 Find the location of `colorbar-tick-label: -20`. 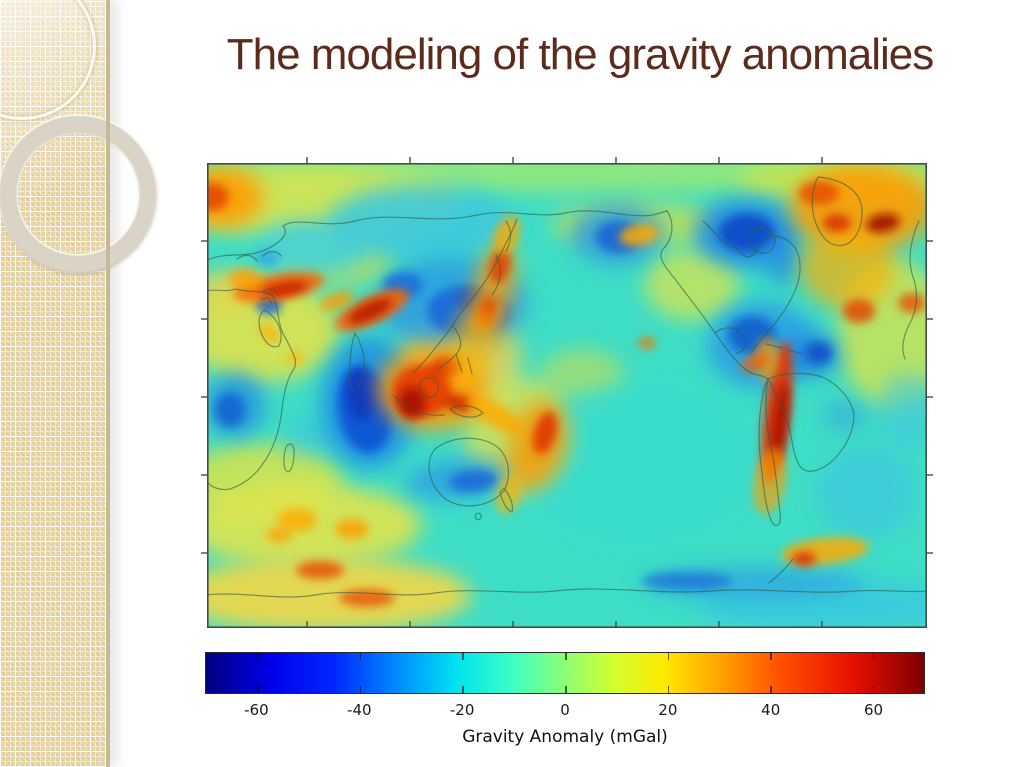

colorbar-tick-label: -20 is located at coordinates (462, 710).